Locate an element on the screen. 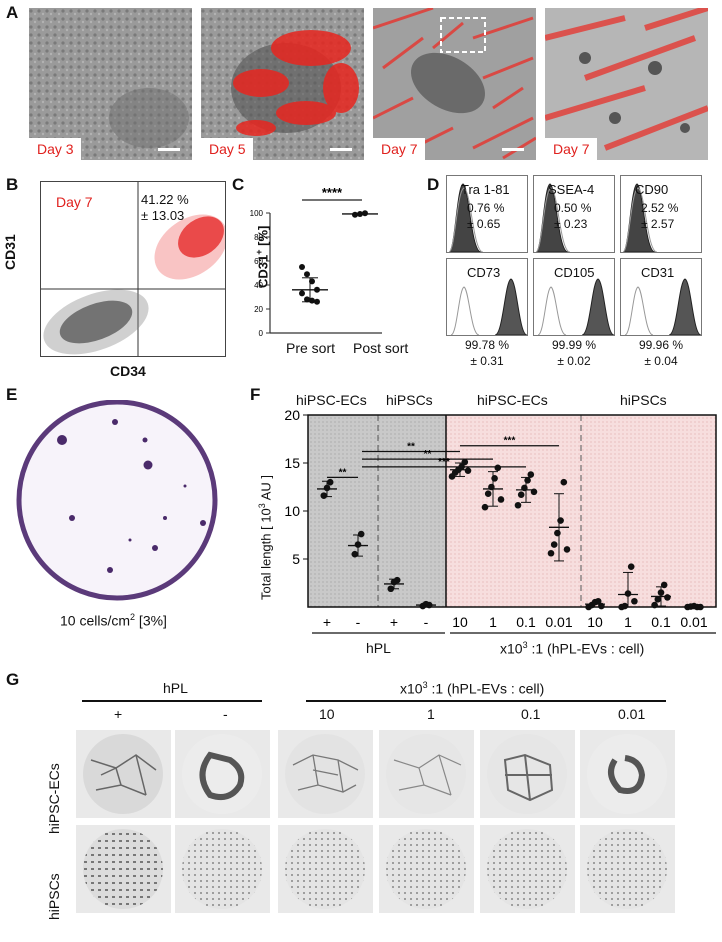 The width and height of the screenshot is (722, 942). hist-pct-value: 0.50 % is located at coordinates (573, 208).